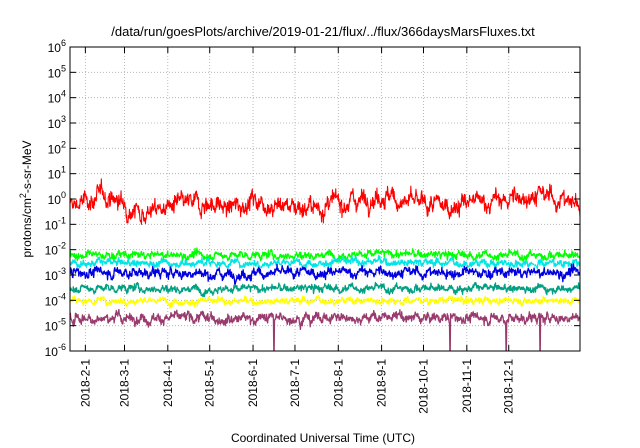 Image resolution: width=640 pixels, height=448 pixels. What do you see at coordinates (62, 271) in the screenshot?
I see `y-tick-exponent: -3` at bounding box center [62, 271].